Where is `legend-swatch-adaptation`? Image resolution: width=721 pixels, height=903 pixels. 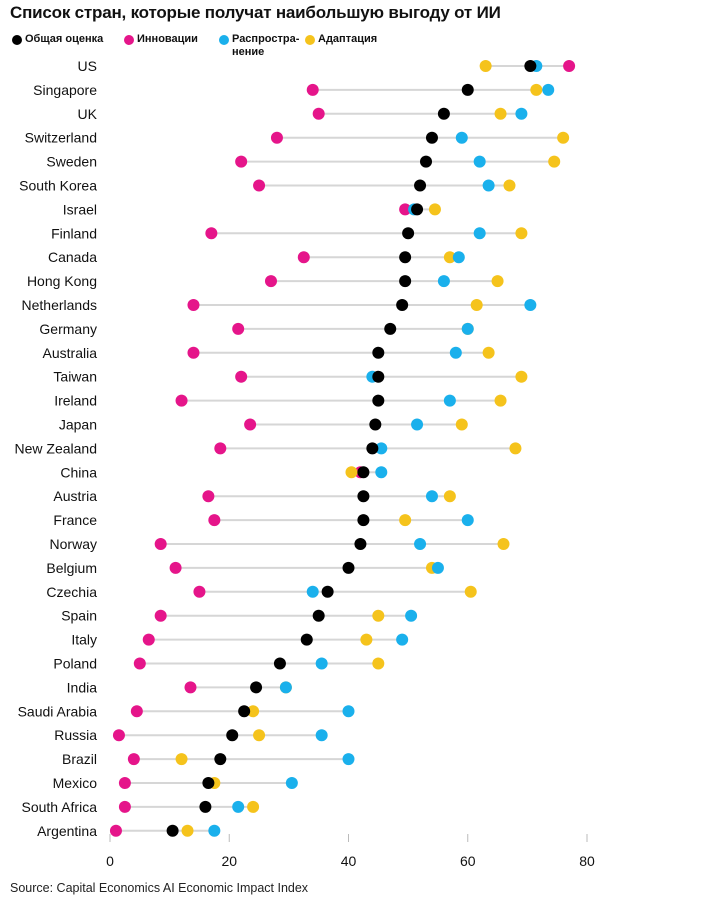 legend-swatch-adaptation is located at coordinates (310, 40).